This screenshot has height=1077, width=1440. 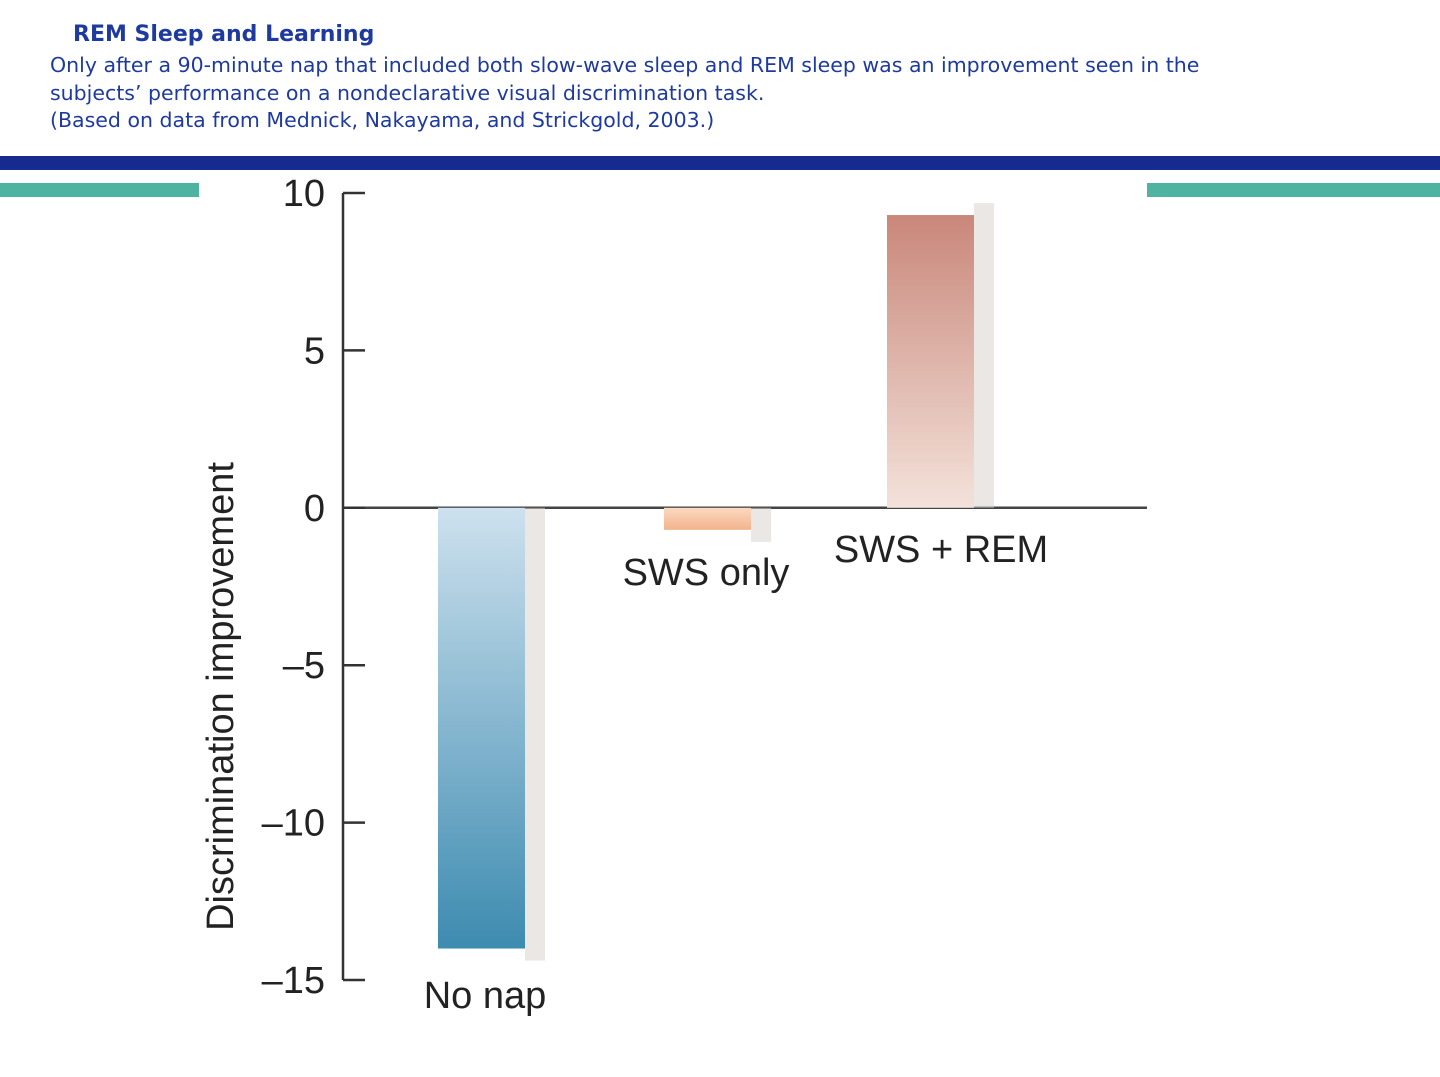 What do you see at coordinates (293, 824) in the screenshot?
I see `y-tick-label: –10` at bounding box center [293, 824].